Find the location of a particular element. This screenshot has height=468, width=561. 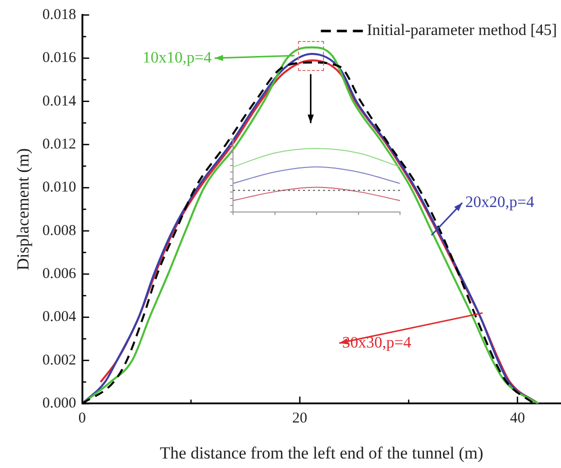

legend-label: 20x20,p=4 is located at coordinates (499, 203).